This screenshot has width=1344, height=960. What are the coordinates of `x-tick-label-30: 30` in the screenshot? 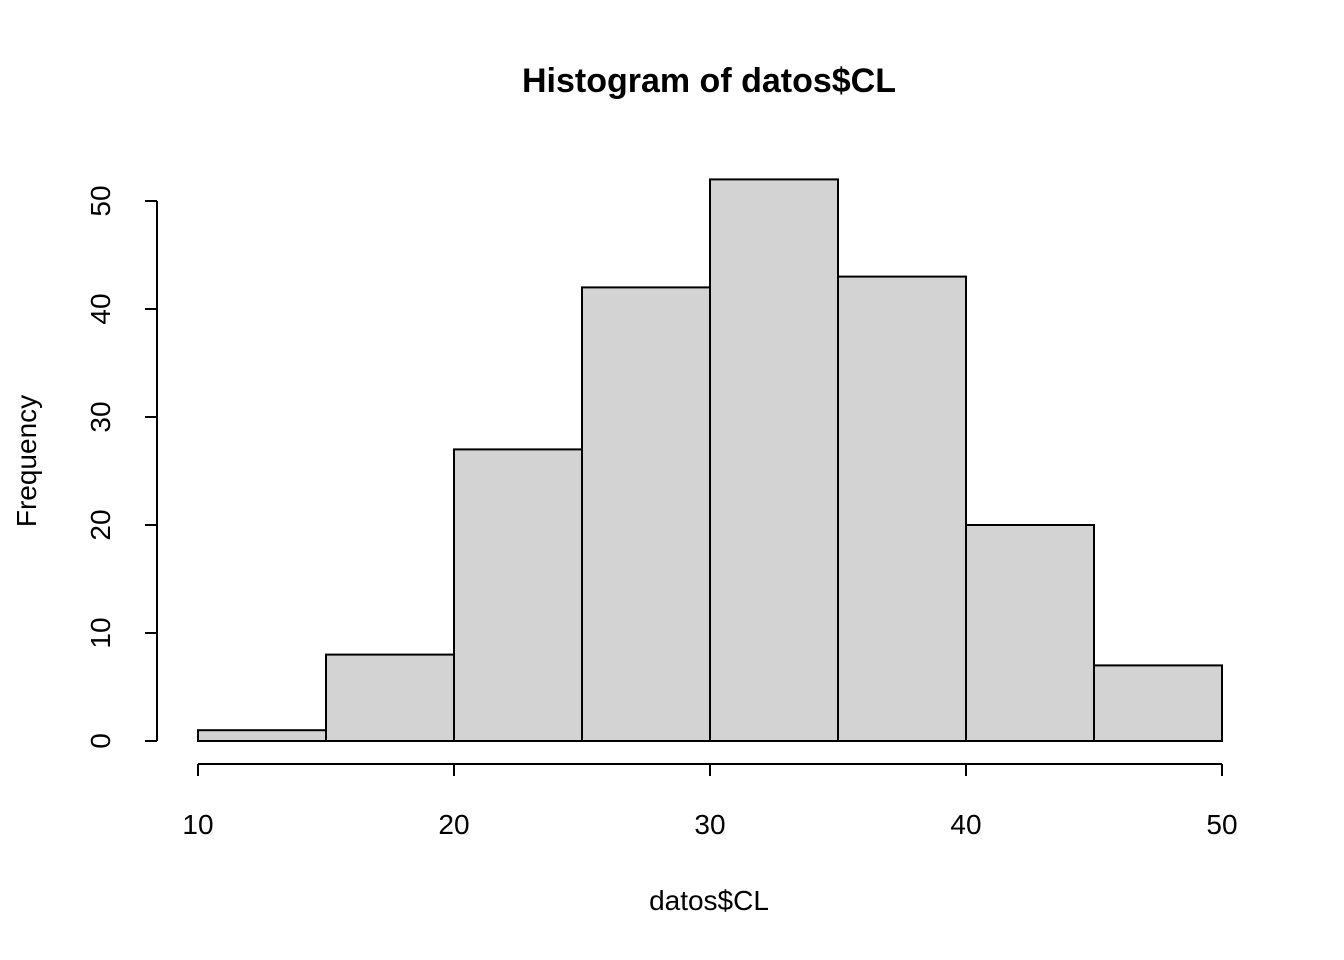 It's located at (709, 824).